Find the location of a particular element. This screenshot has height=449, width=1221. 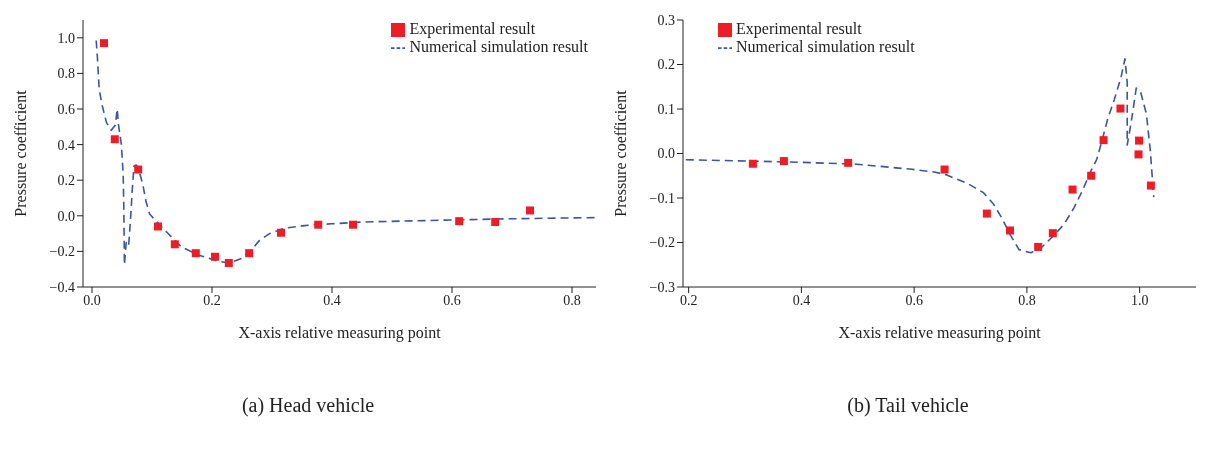

x-tick-label: 1.0 is located at coordinates (1139, 300).